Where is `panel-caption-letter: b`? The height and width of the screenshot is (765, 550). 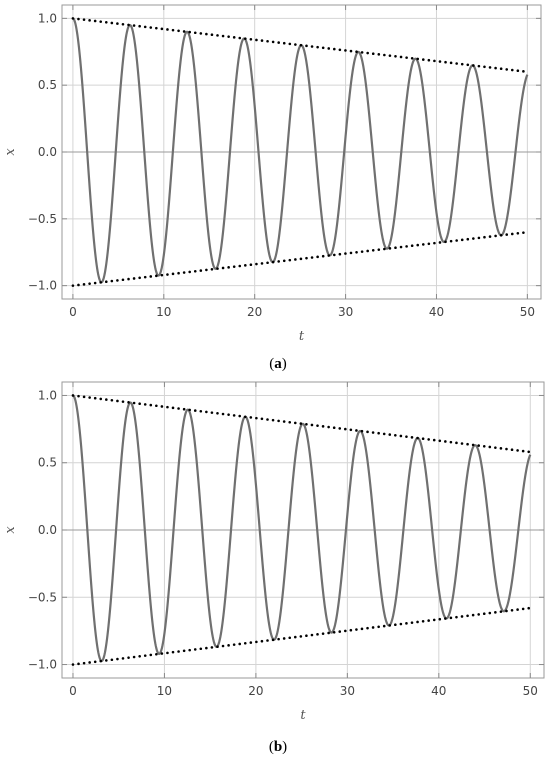
panel-caption-letter: b is located at coordinates (278, 747).